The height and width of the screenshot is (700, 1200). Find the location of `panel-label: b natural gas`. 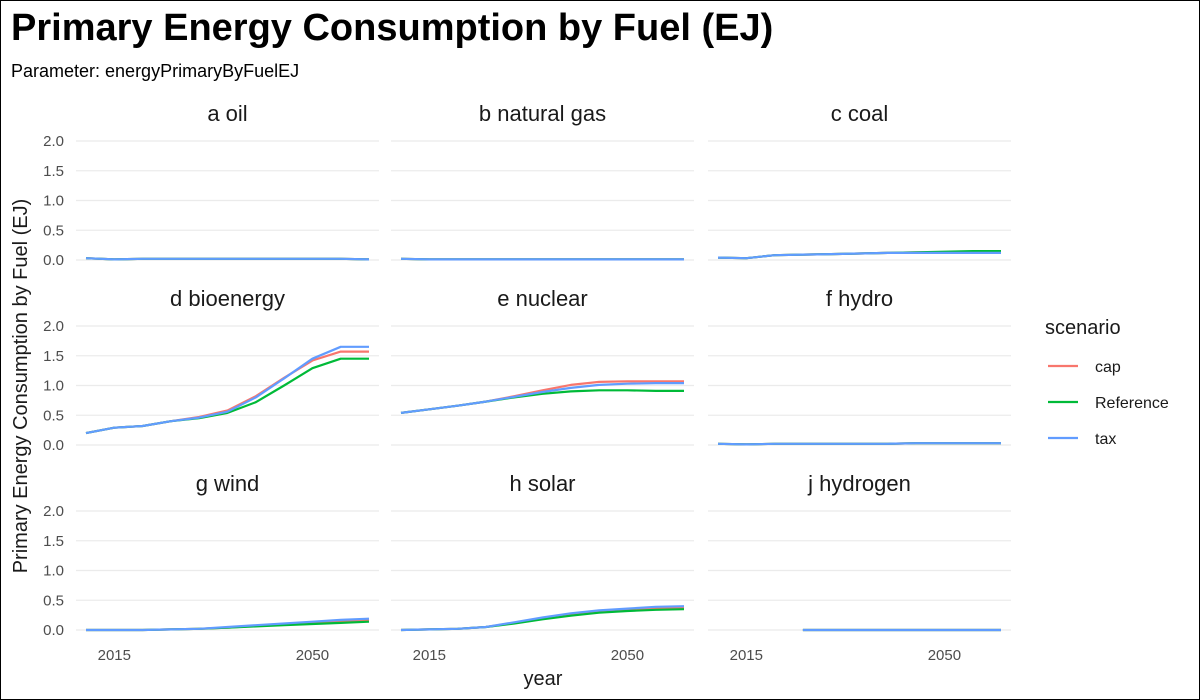

panel-label: b natural gas is located at coordinates (542, 113).